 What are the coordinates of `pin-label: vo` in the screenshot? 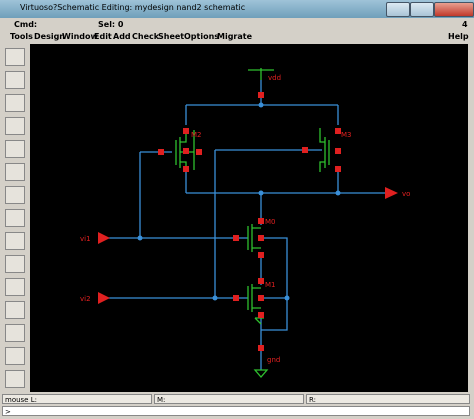 It's located at (406, 194).